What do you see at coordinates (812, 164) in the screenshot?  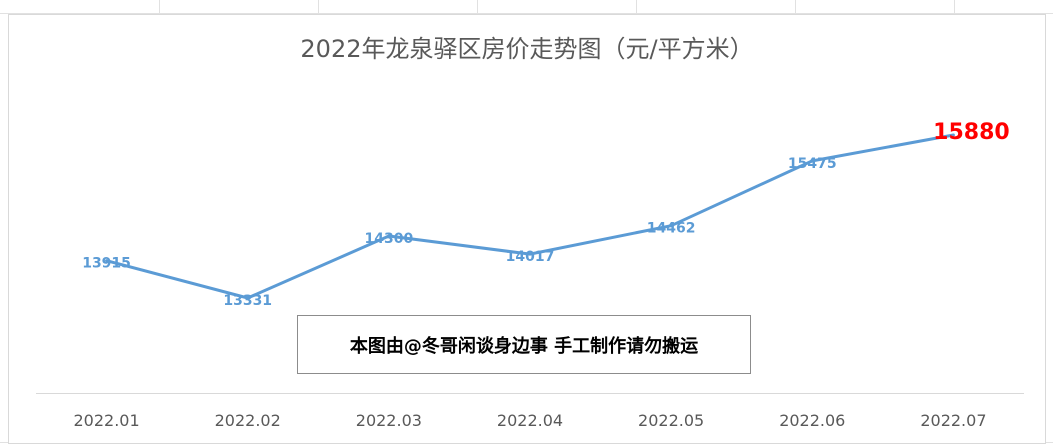 I see `data-label: 15475` at bounding box center [812, 164].